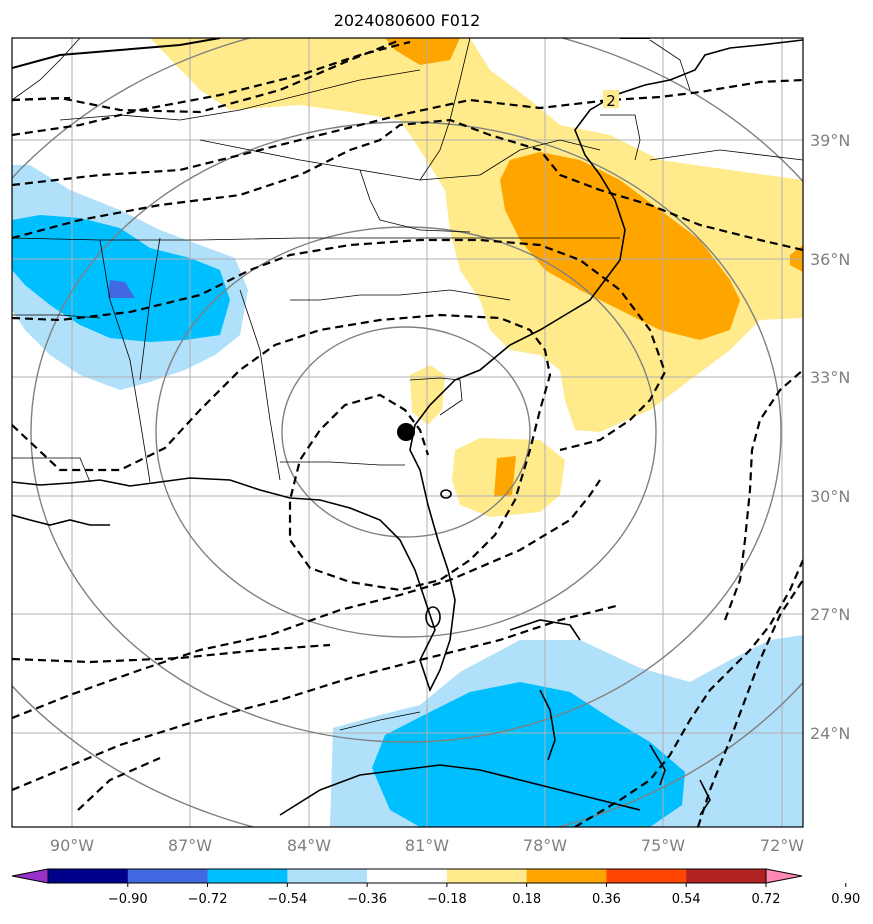 The width and height of the screenshot is (873, 924). What do you see at coordinates (620, 246) in the screenshot?
I see `positive-anomaly-mid-carolinas` at bounding box center [620, 246].